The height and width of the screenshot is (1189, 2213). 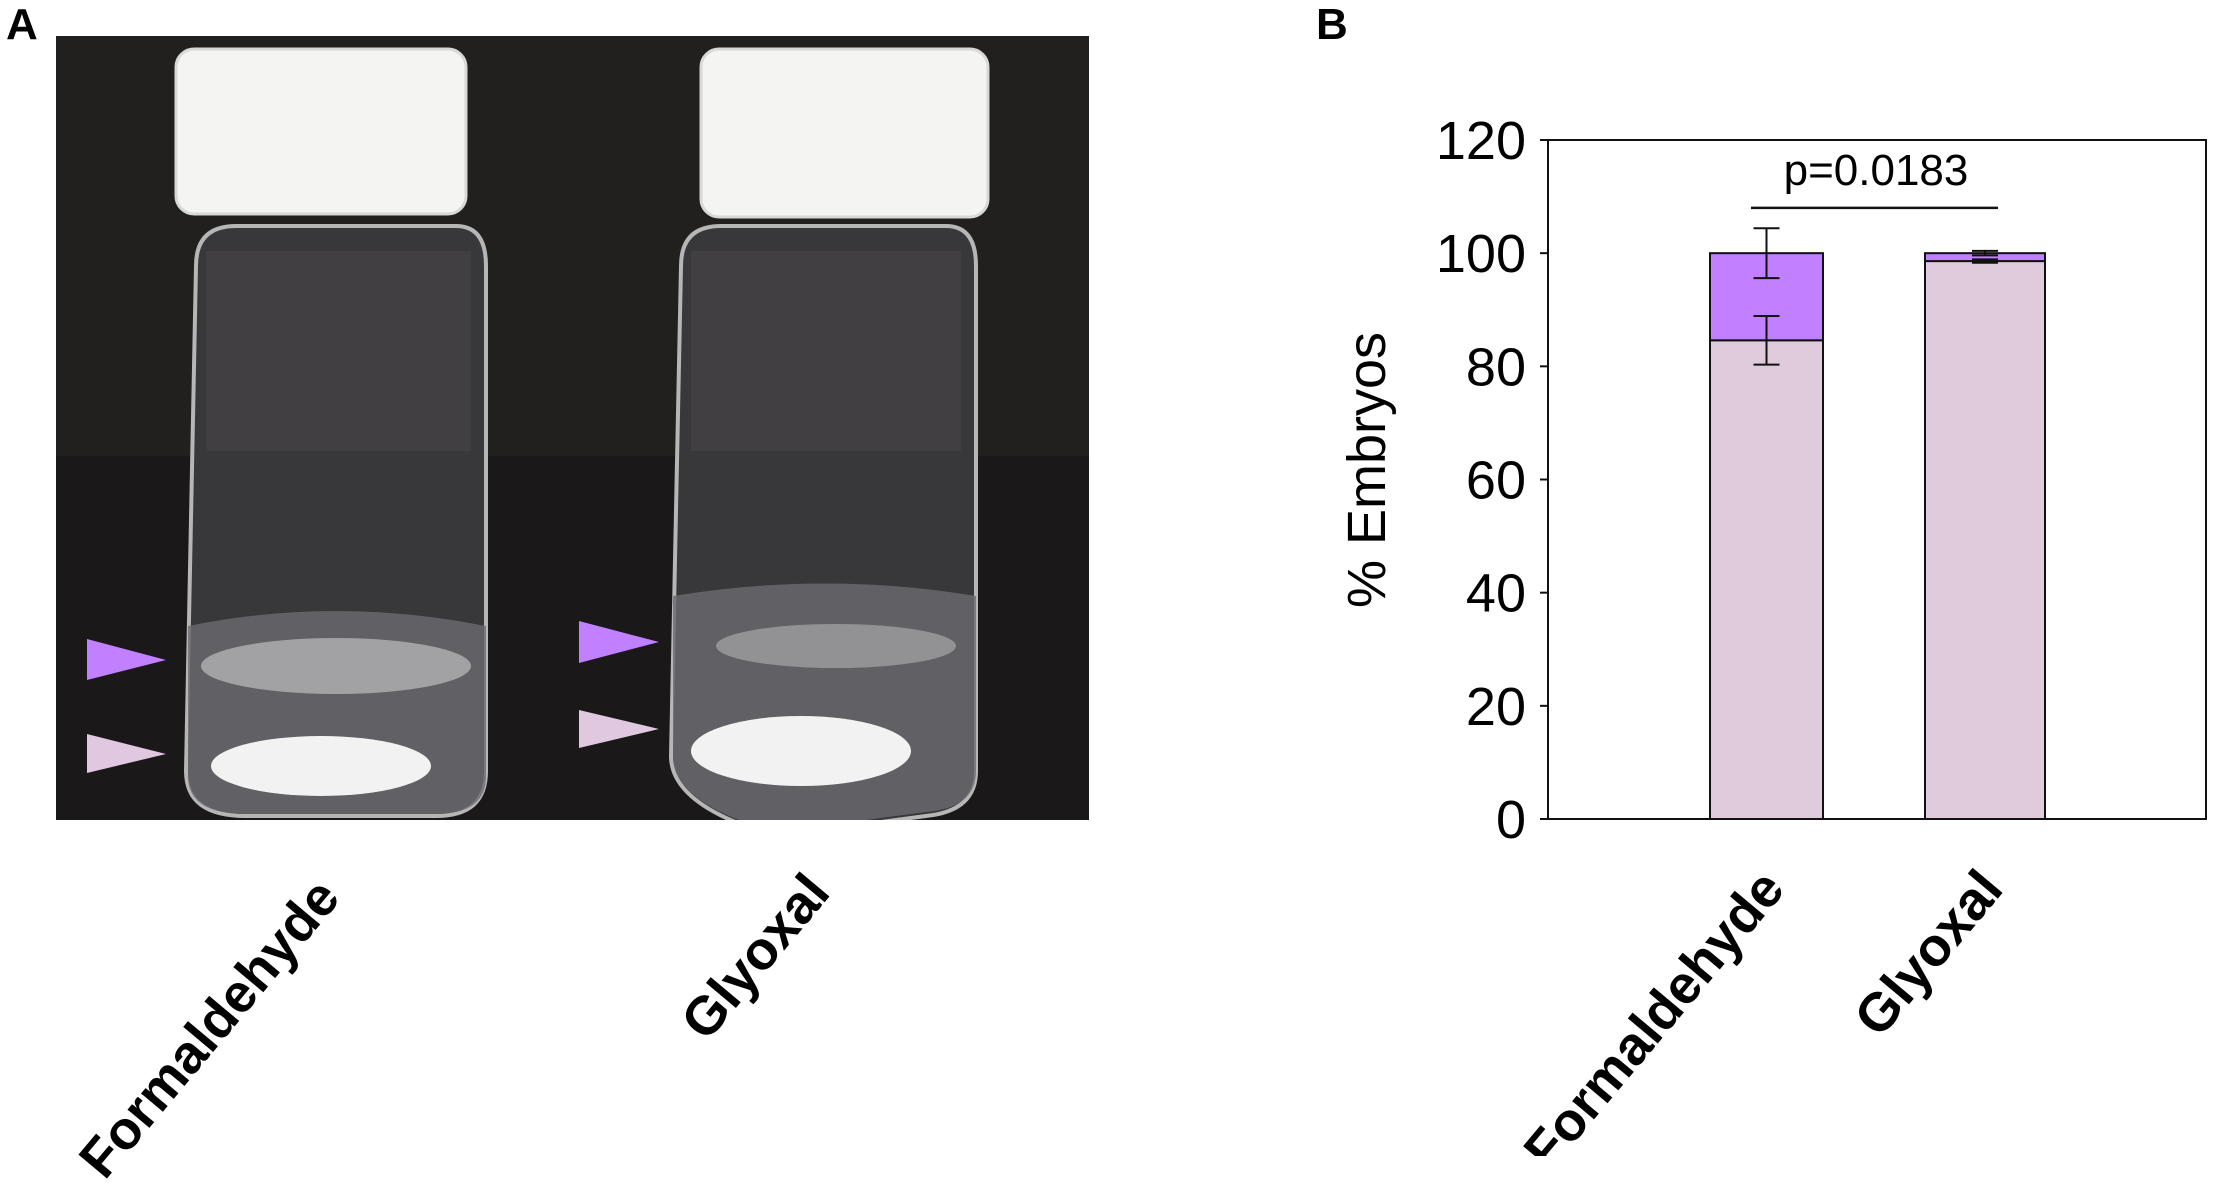 I want to click on y-tick-label: 0, so click(x=1511, y=820).